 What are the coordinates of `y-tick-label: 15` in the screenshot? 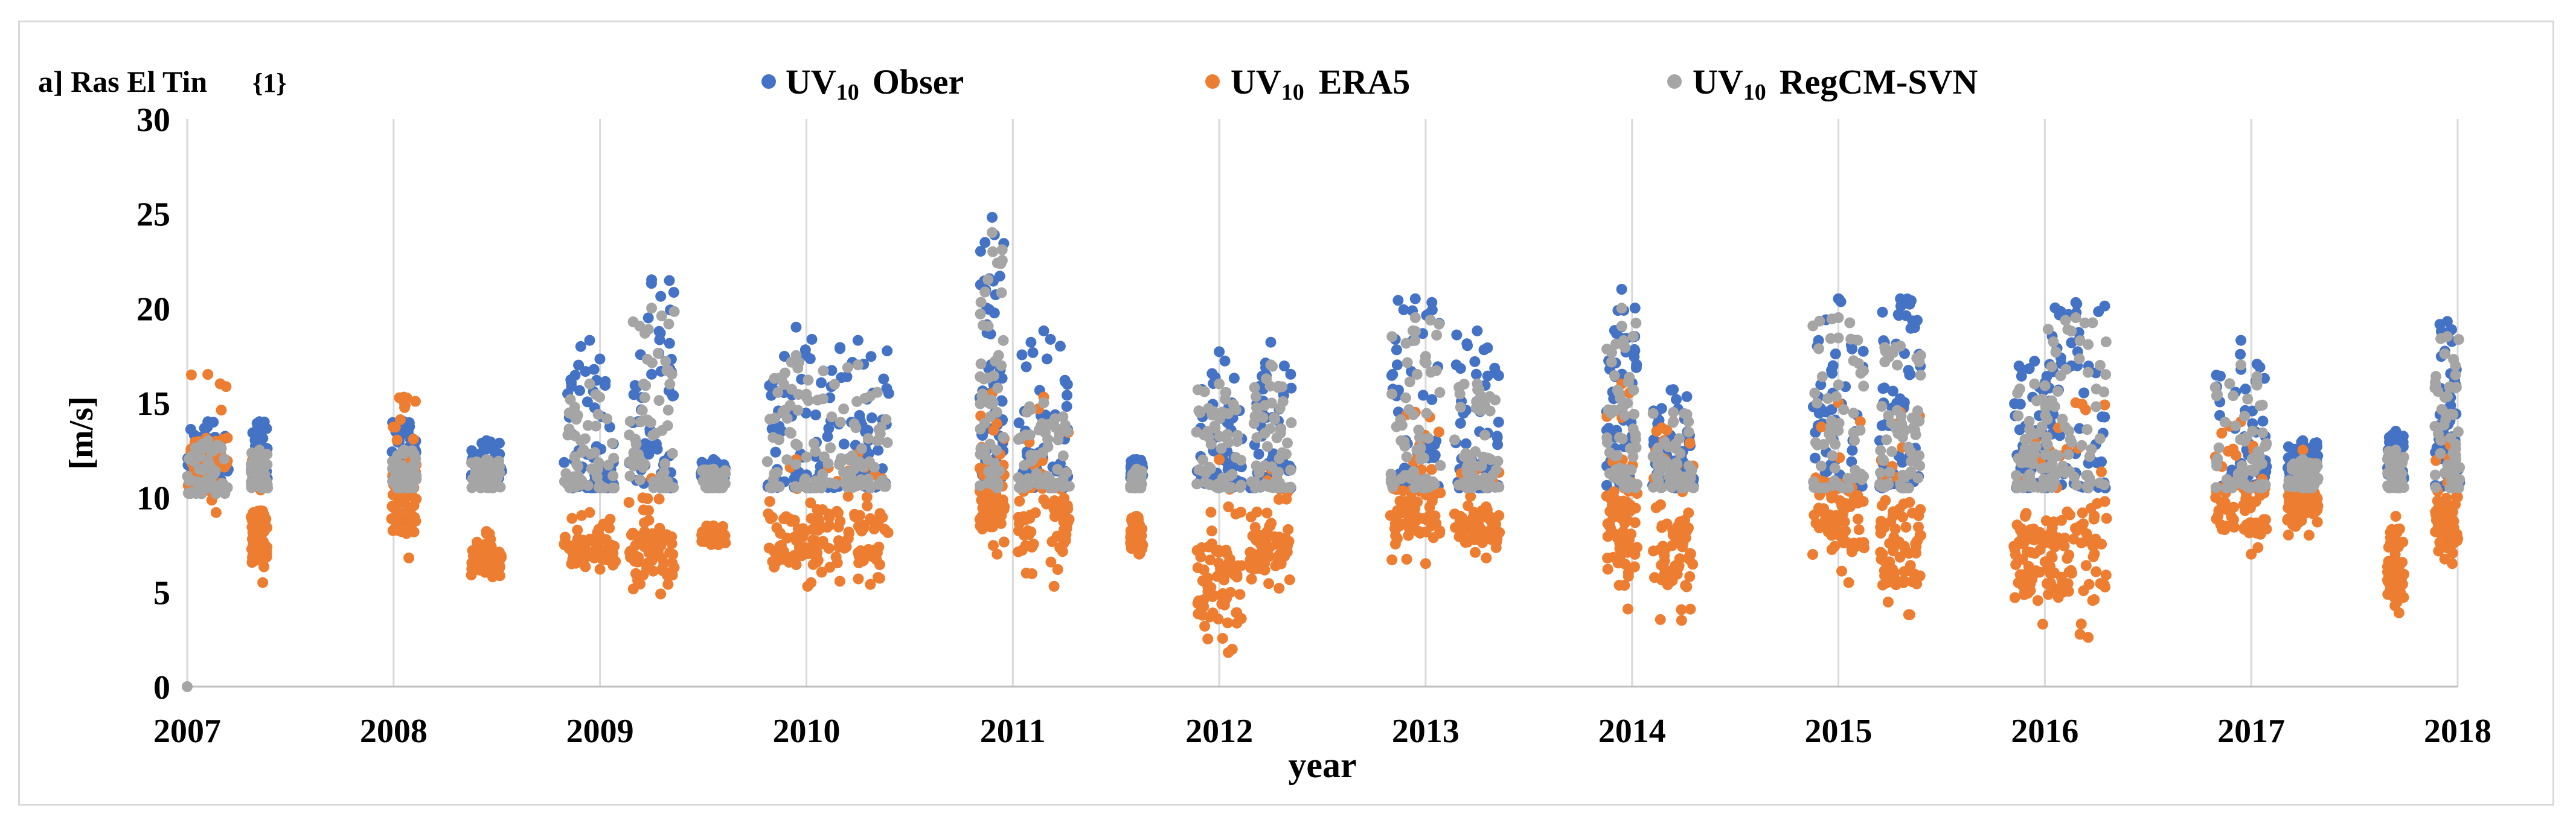 It's located at (153, 404).